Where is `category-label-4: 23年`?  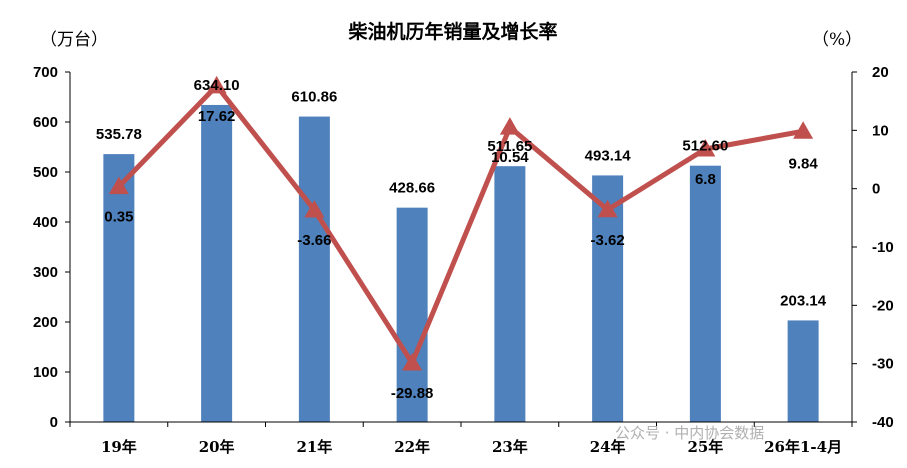 category-label-4: 23年 is located at coordinates (510, 447).